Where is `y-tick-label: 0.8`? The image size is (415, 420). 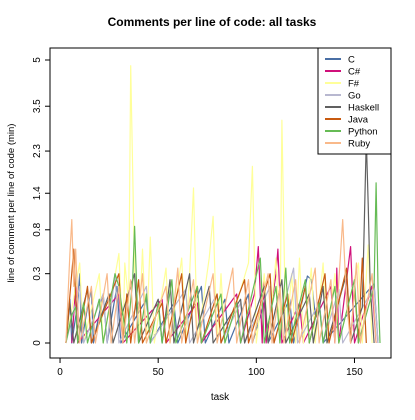 y-tick-label: 0.8 is located at coordinates (37, 229).